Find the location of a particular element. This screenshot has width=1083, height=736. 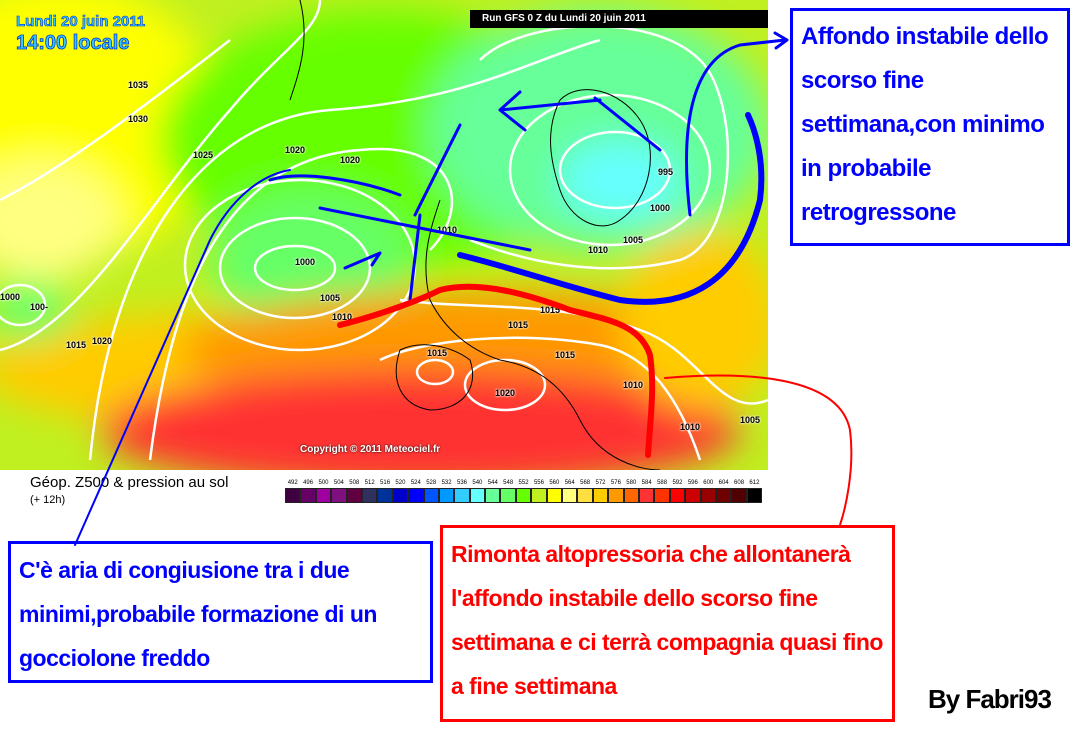

scale-step: 556 is located at coordinates (539, 491).